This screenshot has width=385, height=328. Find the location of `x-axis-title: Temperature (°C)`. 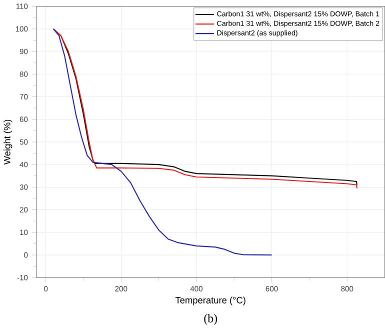

x-axis-title: Temperature (°C) is located at coordinates (210, 301).